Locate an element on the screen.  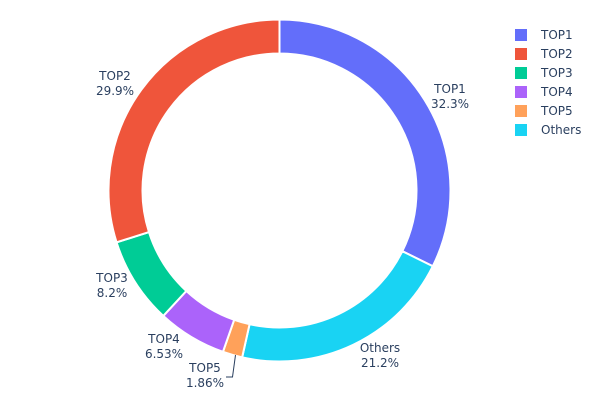
legend-item-top3: TOP3 is located at coordinates (544, 73).